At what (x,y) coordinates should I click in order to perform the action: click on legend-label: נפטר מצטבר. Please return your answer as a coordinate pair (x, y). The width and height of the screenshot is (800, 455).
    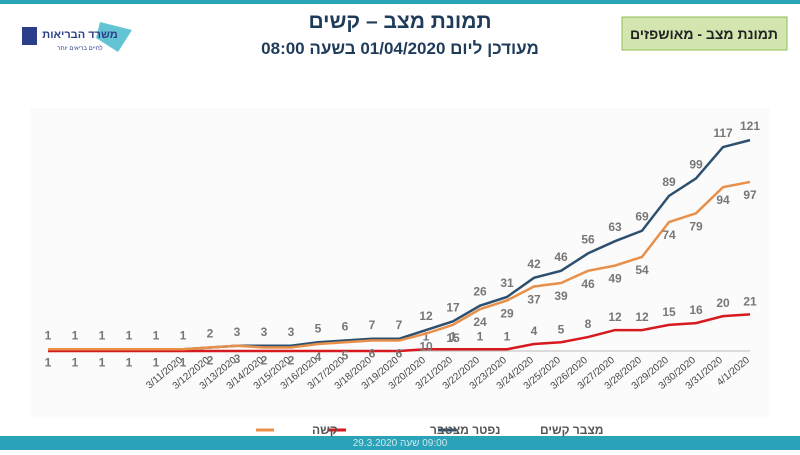
    Looking at the image, I should click on (465, 430).